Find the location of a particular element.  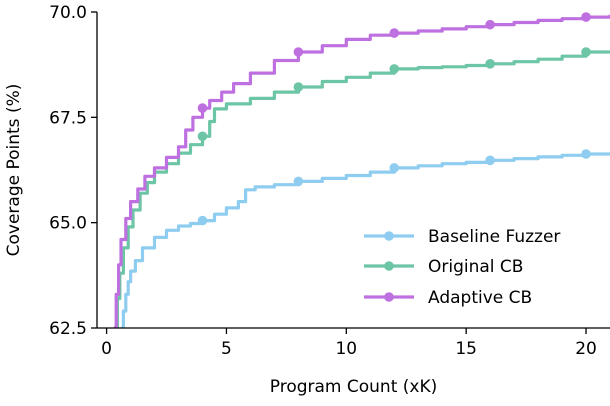

y-axis-title: Coverage Points (%) is located at coordinates (14, 170).